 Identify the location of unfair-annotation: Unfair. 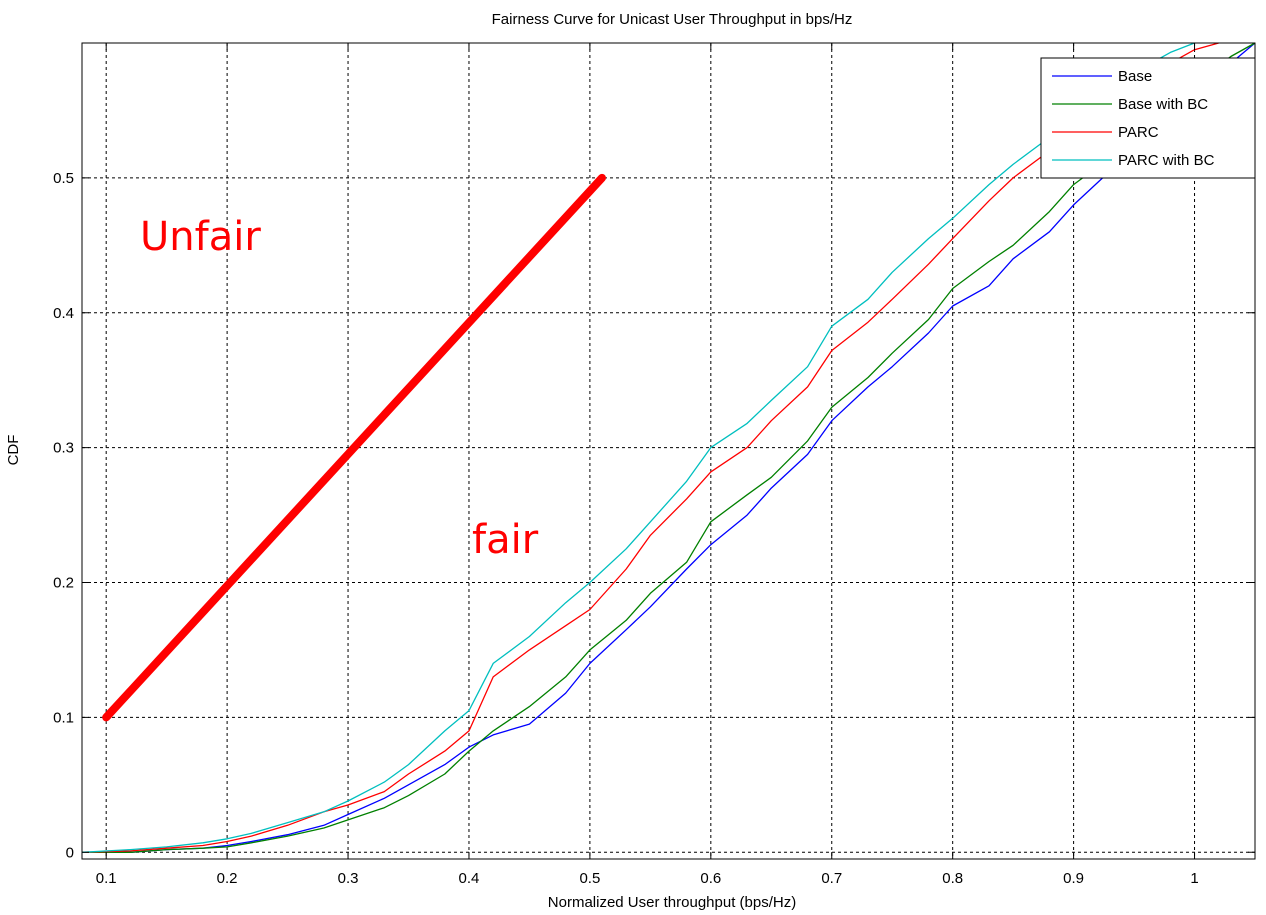
(200, 237).